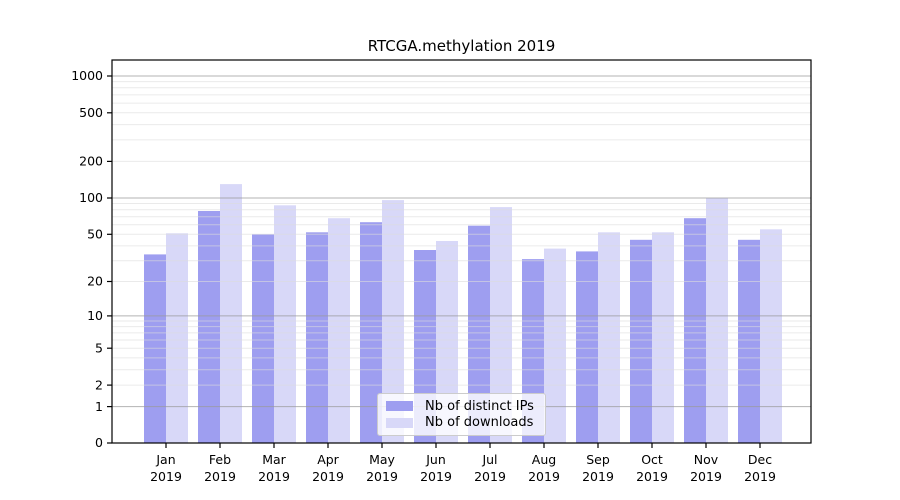  What do you see at coordinates (220, 476) in the screenshot?
I see `x-tick-sublabel-feb: 2019` at bounding box center [220, 476].